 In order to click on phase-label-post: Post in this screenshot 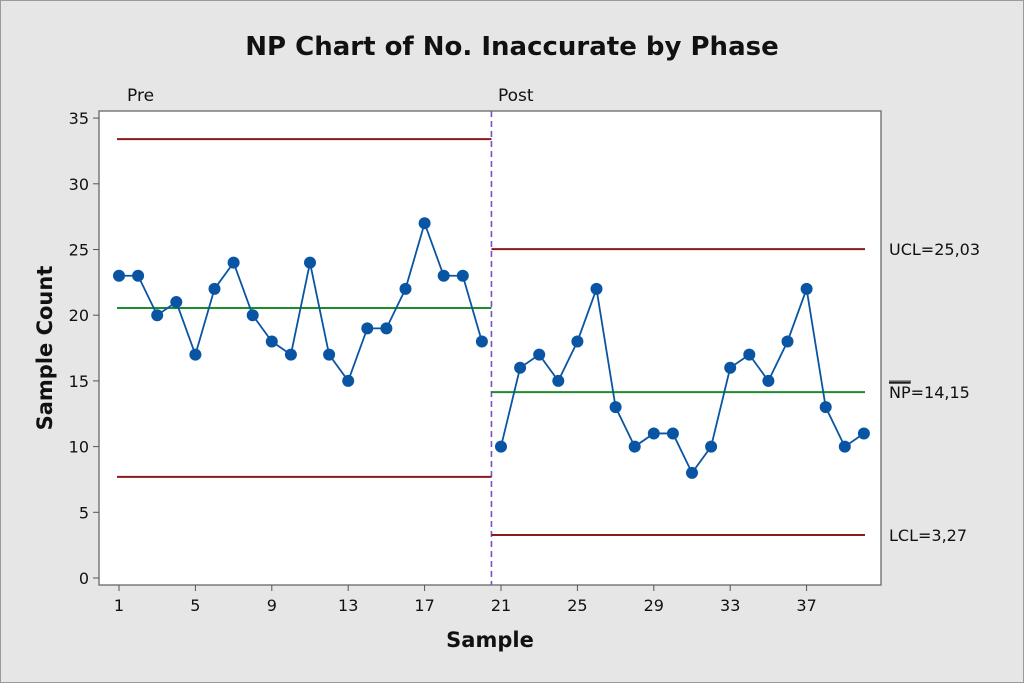, I will do `click(516, 96)`.